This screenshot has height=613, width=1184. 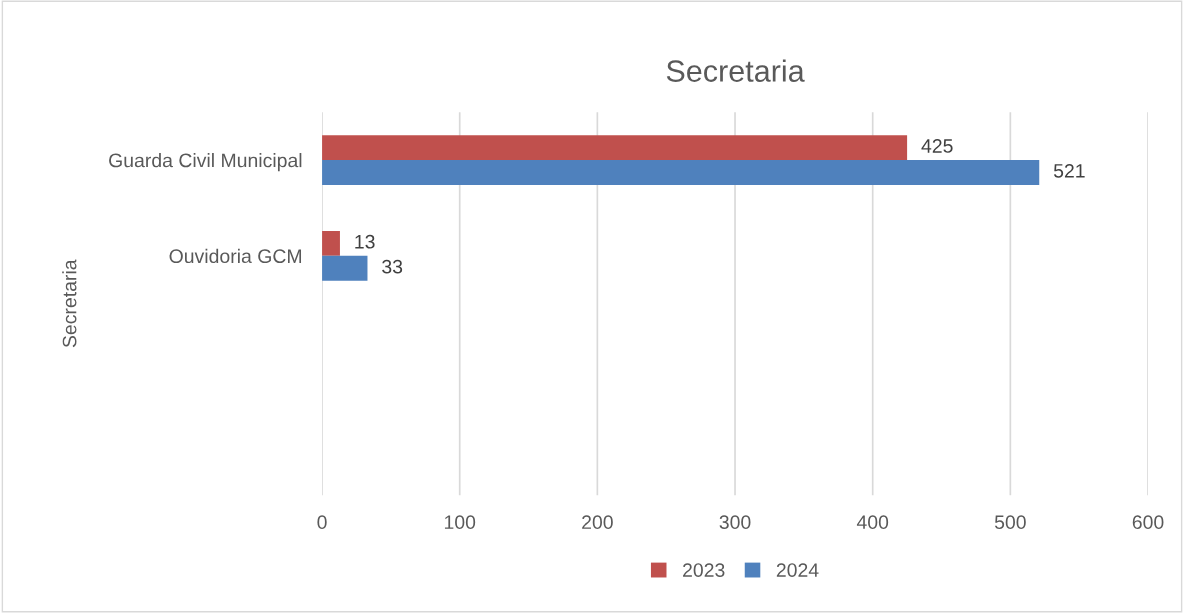 I want to click on y-tick-label: Guarda Civil Municipal, so click(x=205, y=162).